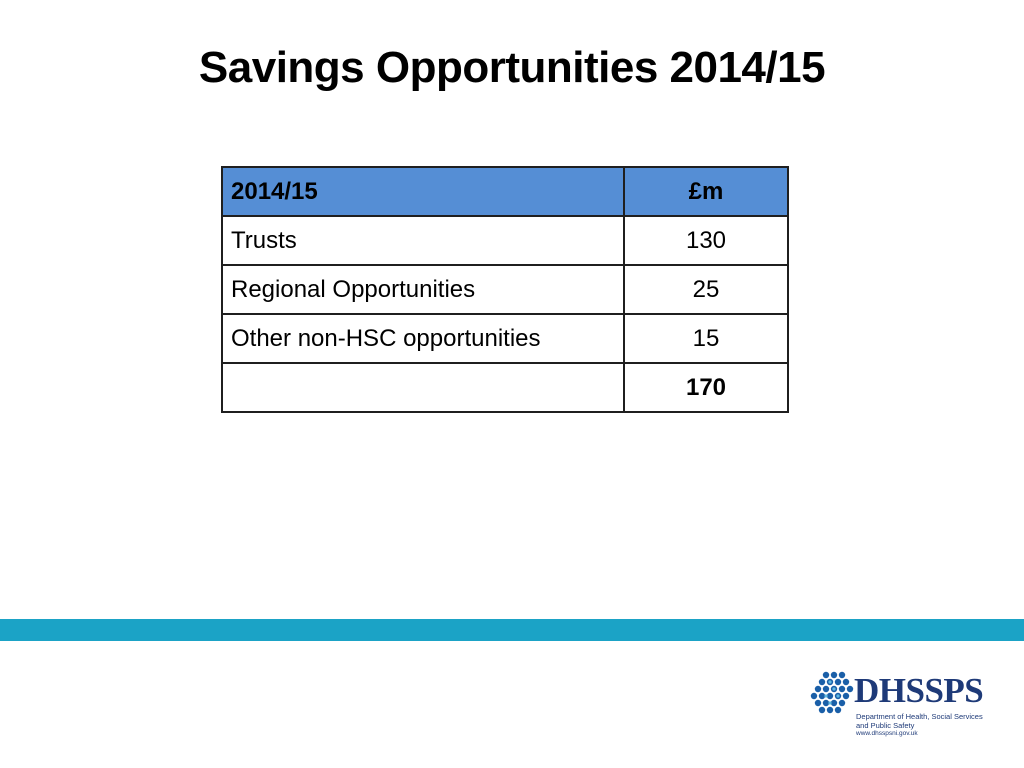  What do you see at coordinates (706, 289) in the screenshot?
I see `row-value-cell: 25` at bounding box center [706, 289].